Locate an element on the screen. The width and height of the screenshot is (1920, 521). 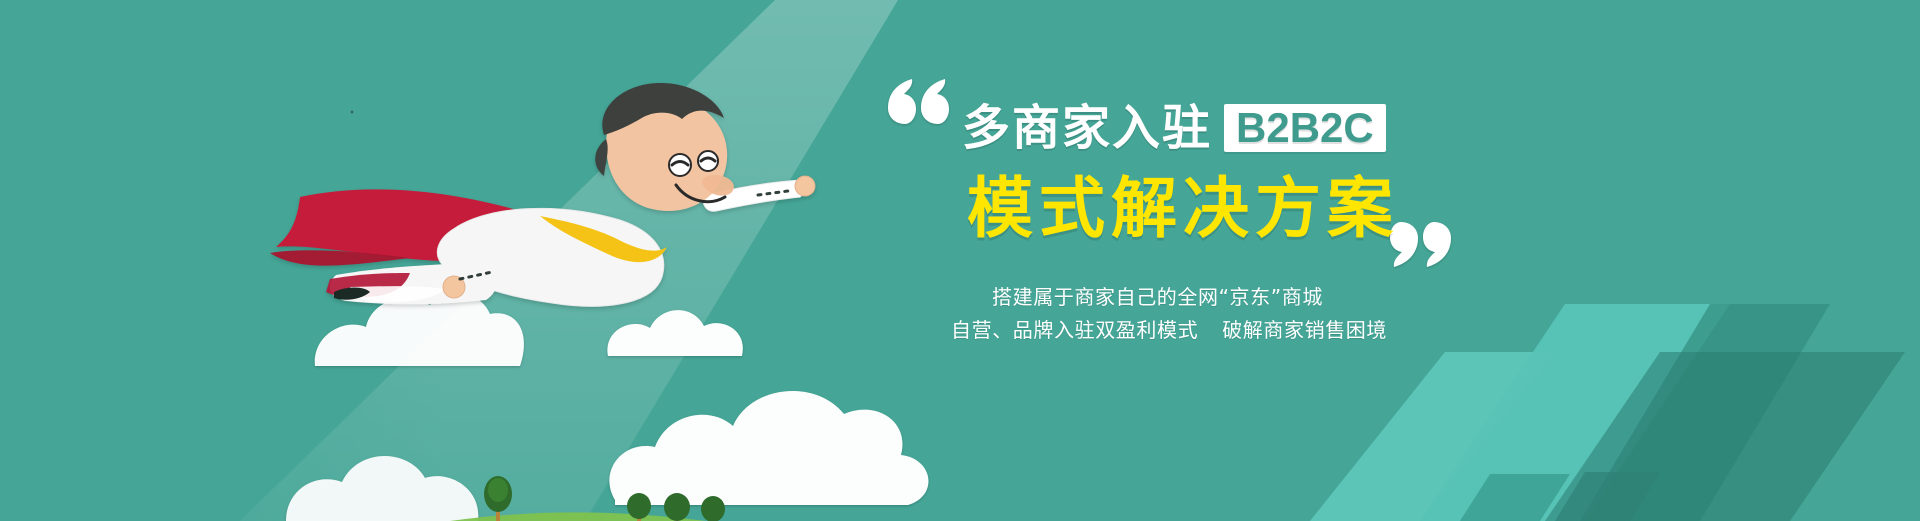
hair is located at coordinates (663, 108).